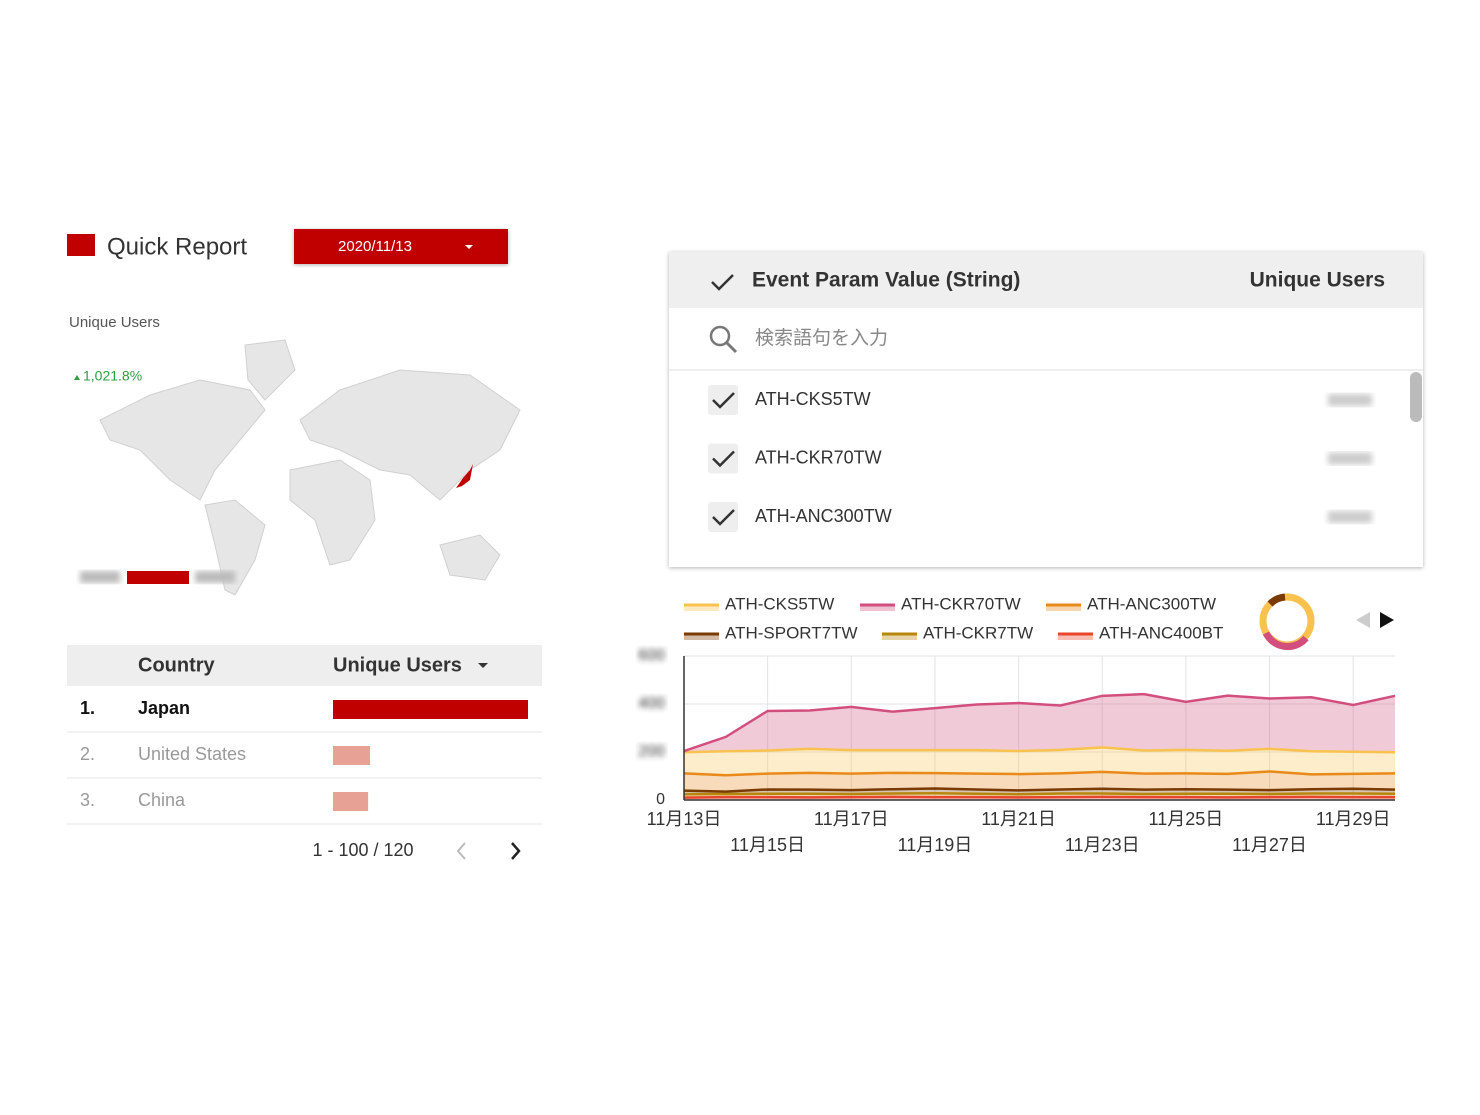  What do you see at coordinates (397, 665) in the screenshot?
I see `column-header: Unique Users` at bounding box center [397, 665].